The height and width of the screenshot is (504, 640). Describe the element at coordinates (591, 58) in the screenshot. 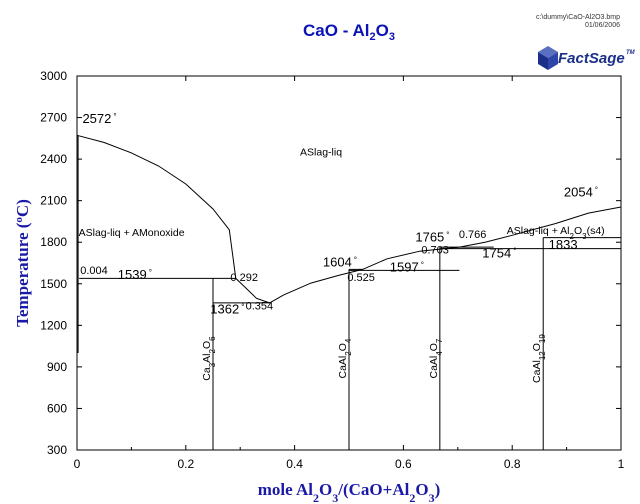

I see `logo-text: FactSage` at that location.